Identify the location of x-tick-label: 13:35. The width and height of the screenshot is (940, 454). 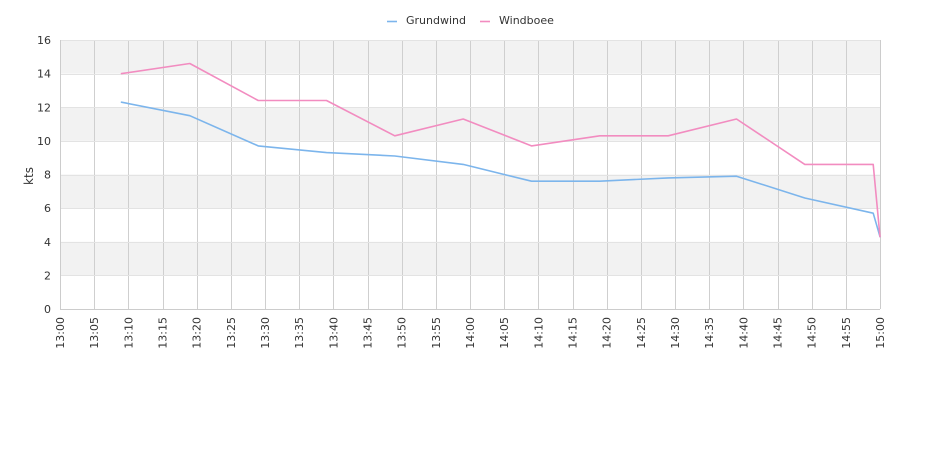
(299, 333).